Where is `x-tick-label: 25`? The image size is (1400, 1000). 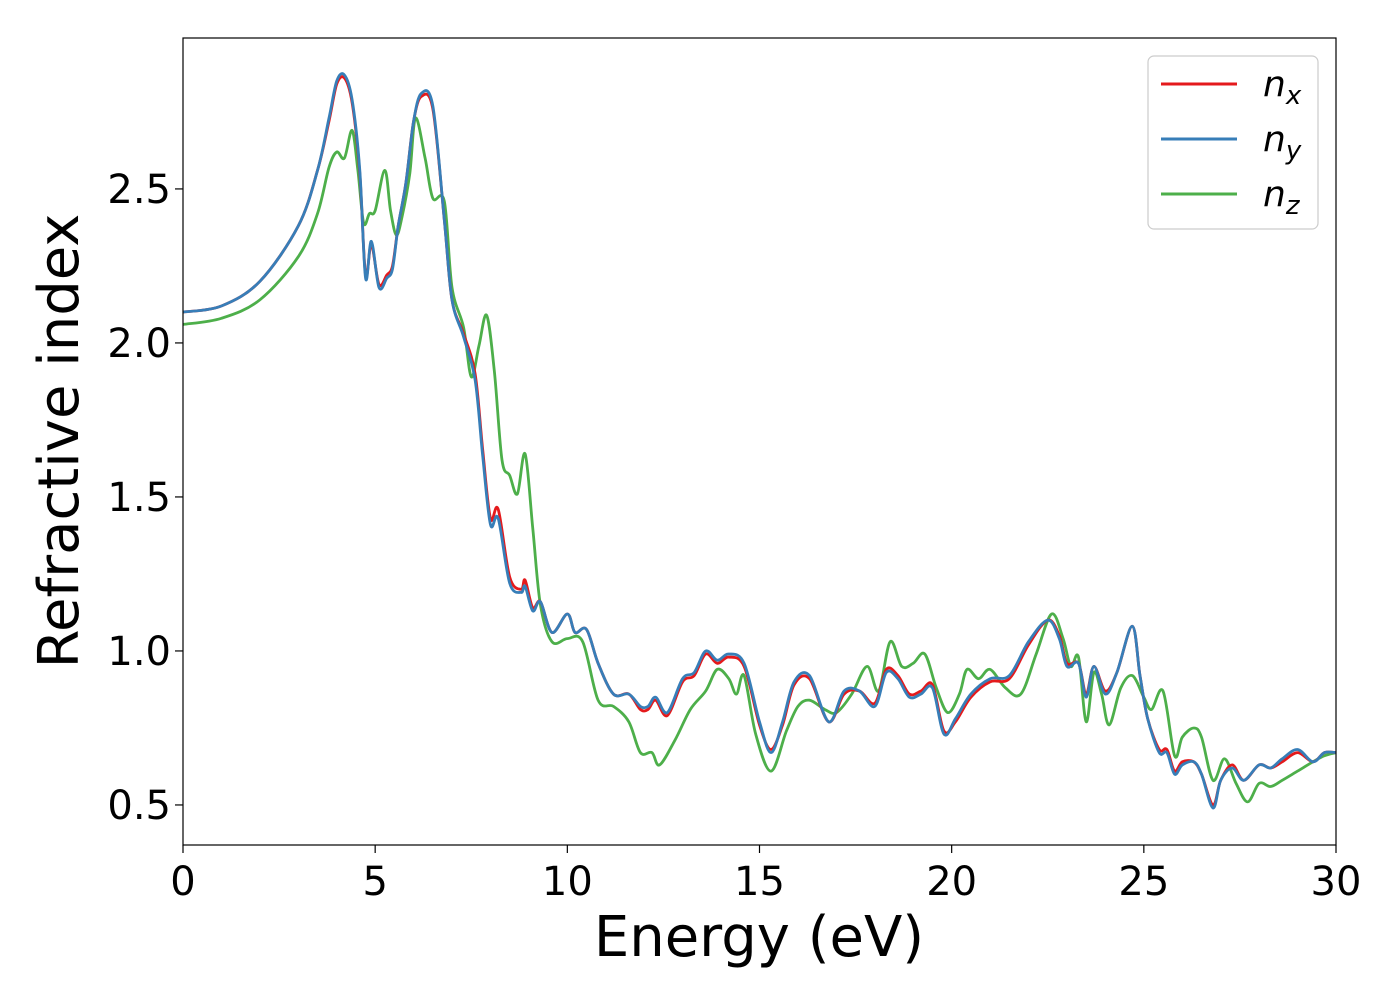
x-tick-label: 25 is located at coordinates (1143, 882).